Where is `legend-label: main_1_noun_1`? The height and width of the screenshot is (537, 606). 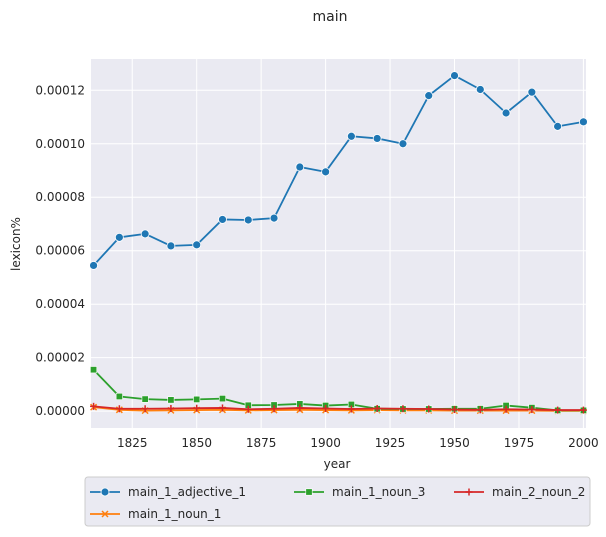
legend-label: main_1_noun_1 is located at coordinates (174, 514).